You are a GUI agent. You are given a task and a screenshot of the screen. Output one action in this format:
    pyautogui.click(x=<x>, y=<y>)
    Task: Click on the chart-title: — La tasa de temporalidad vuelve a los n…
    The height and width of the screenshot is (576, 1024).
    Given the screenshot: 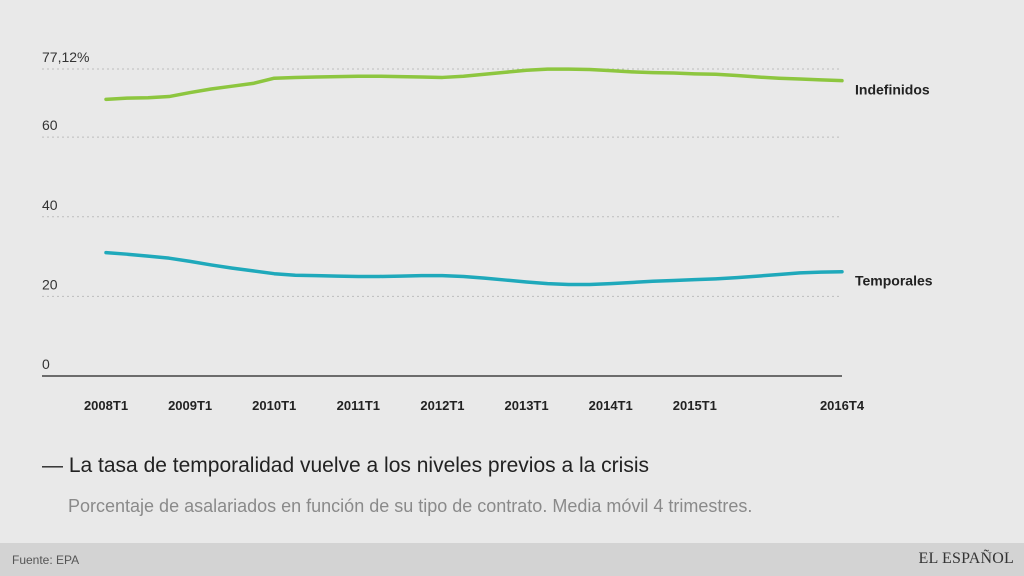 What is the action you would take?
    pyautogui.click(x=345, y=466)
    